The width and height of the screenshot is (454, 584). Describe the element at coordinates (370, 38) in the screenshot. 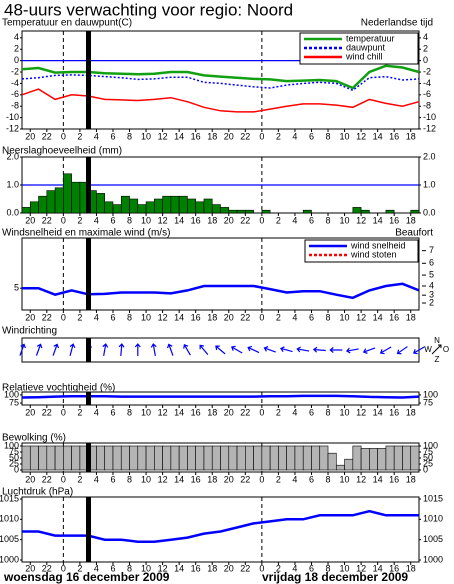

I see `legend-label: temperatuur` at that location.